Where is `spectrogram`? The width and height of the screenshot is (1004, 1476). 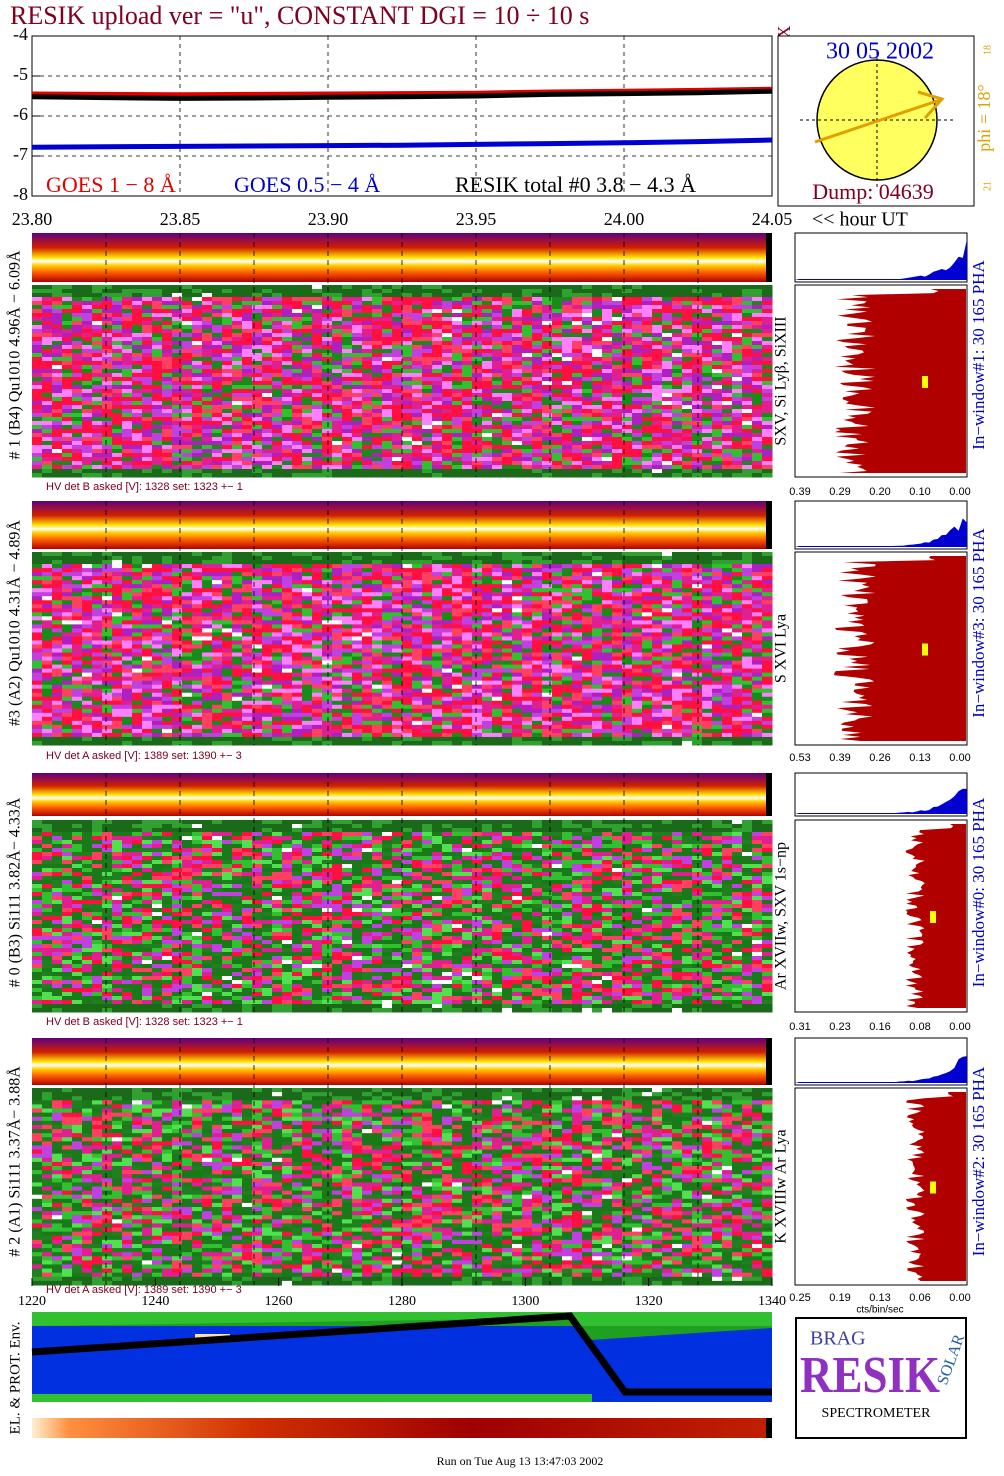 spectrogram is located at coordinates (402, 381).